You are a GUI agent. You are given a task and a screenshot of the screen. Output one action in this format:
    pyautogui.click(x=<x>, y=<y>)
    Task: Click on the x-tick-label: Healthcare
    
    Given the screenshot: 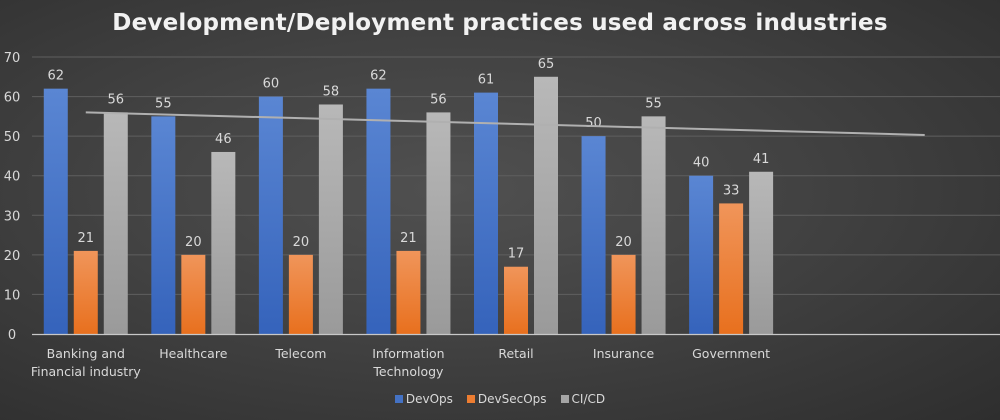 What is the action you would take?
    pyautogui.click(x=193, y=353)
    